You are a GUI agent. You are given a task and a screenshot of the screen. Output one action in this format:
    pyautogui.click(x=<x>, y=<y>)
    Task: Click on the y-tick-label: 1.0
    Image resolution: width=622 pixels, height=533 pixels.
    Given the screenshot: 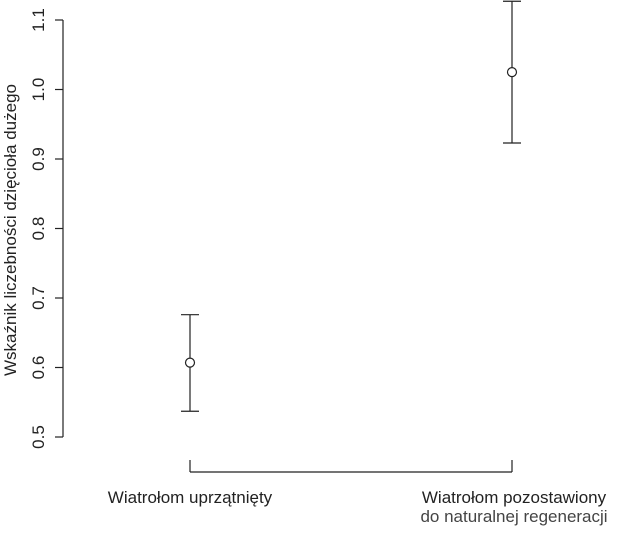 What is the action you would take?
    pyautogui.click(x=38, y=90)
    